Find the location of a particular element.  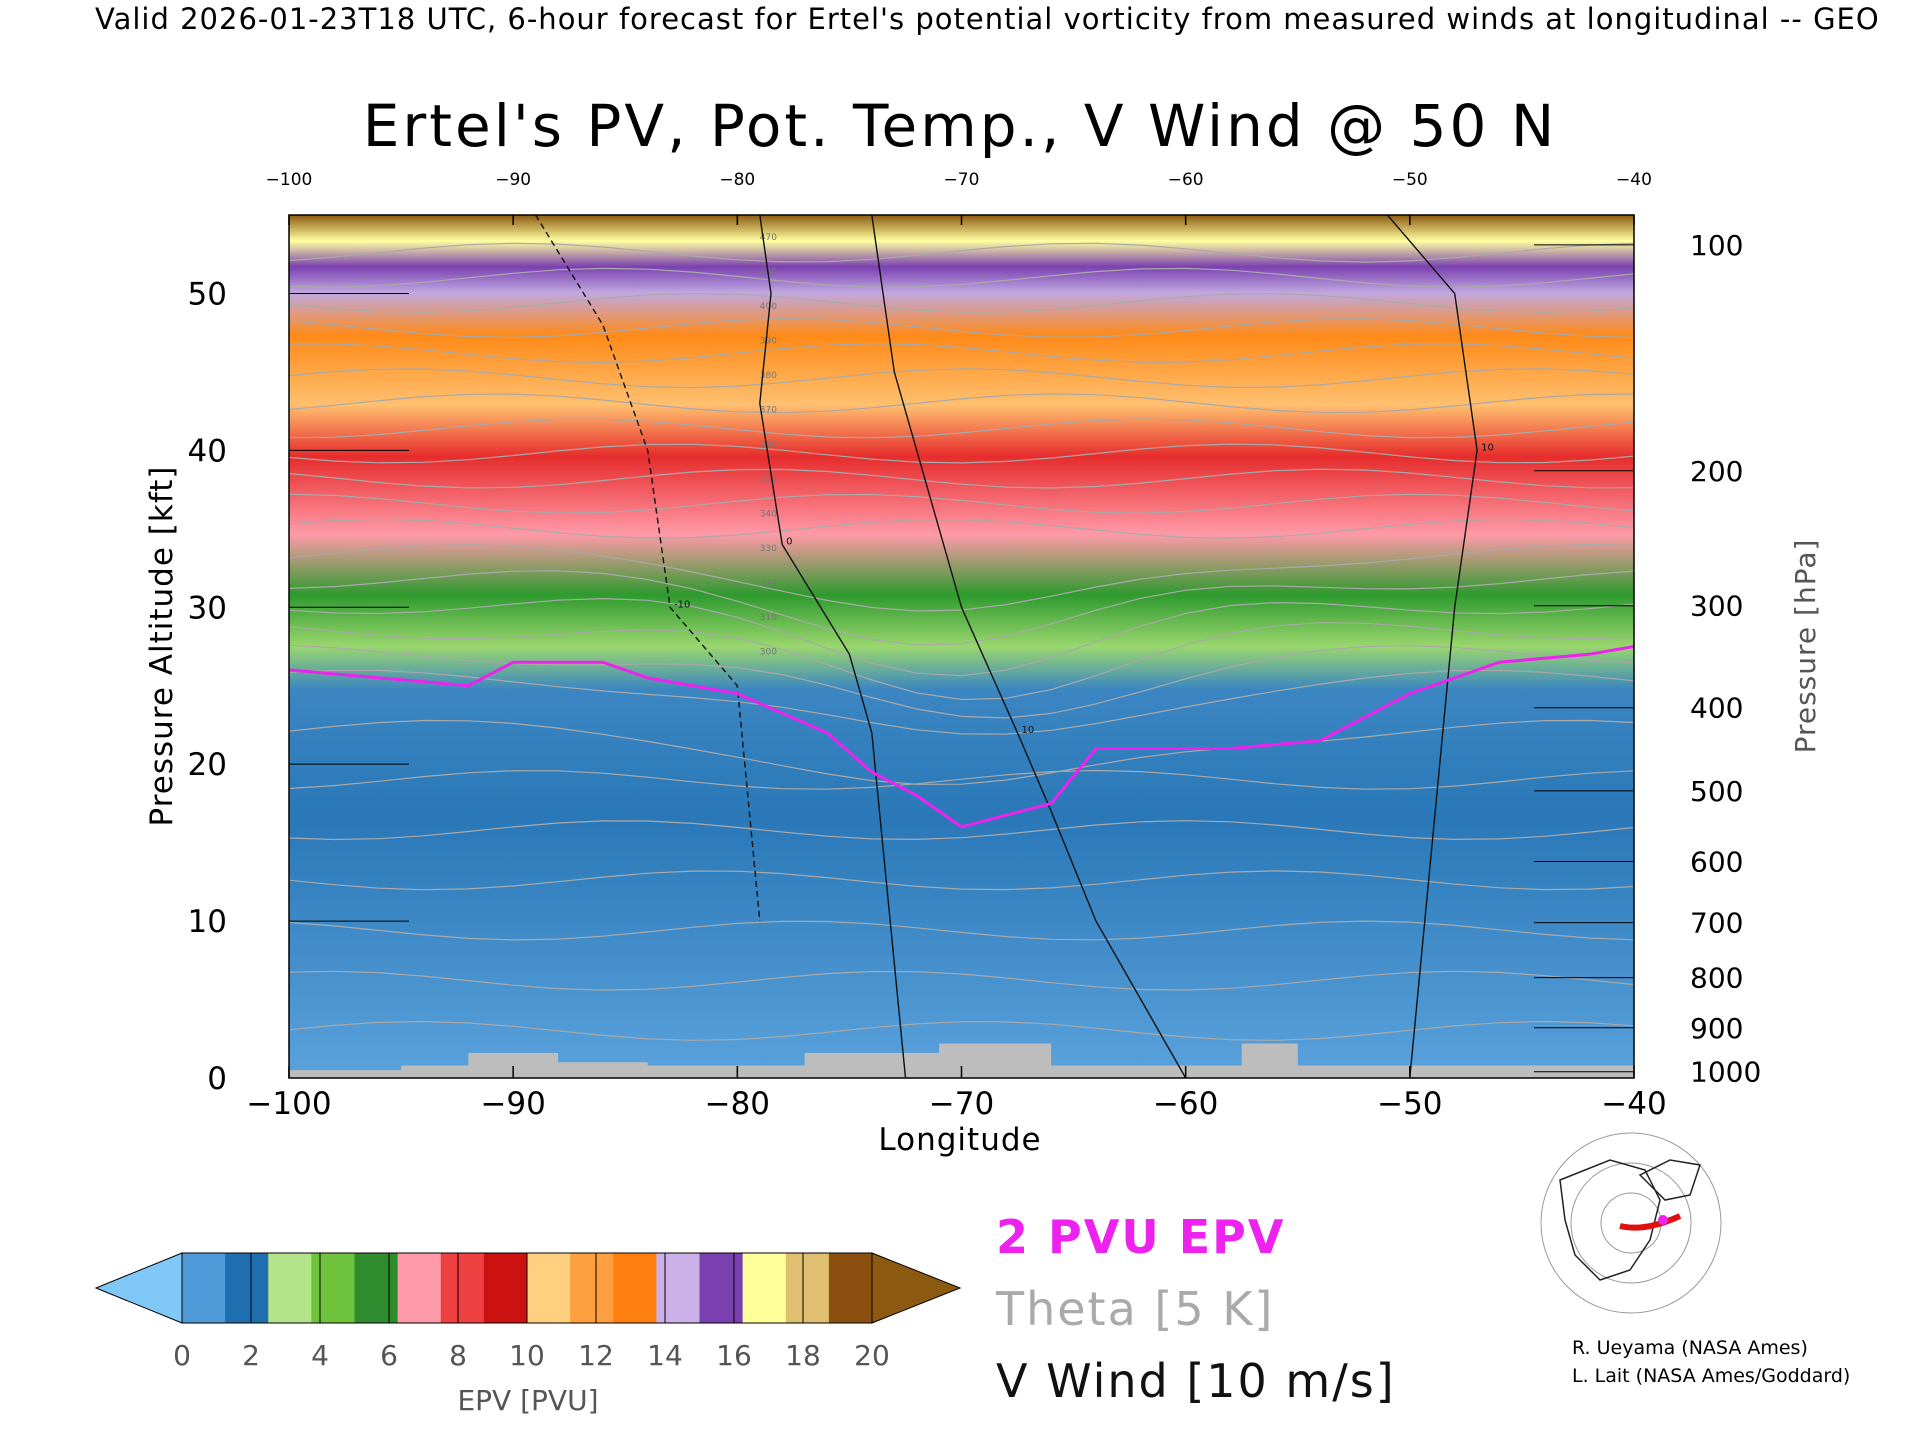

colorbar-tick-label: 14 is located at coordinates (665, 1355).